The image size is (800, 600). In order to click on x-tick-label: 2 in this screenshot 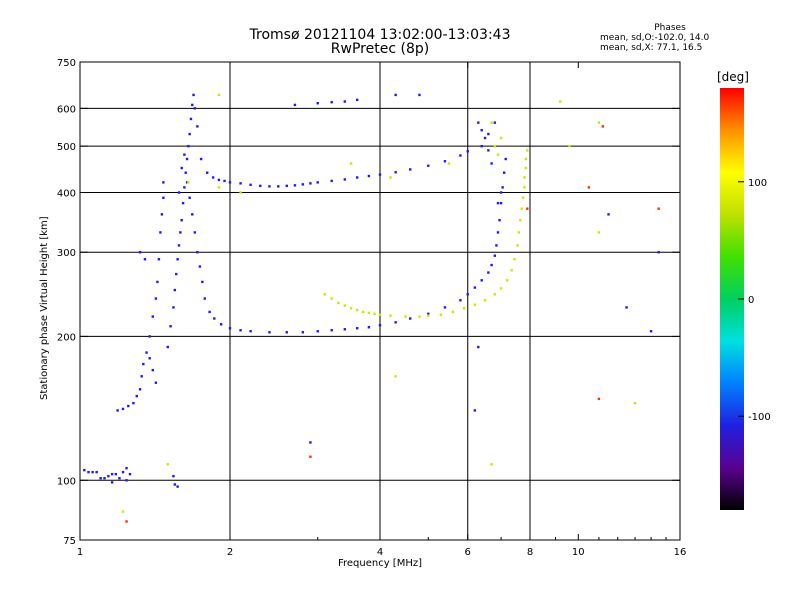, I will do `click(230, 552)`.